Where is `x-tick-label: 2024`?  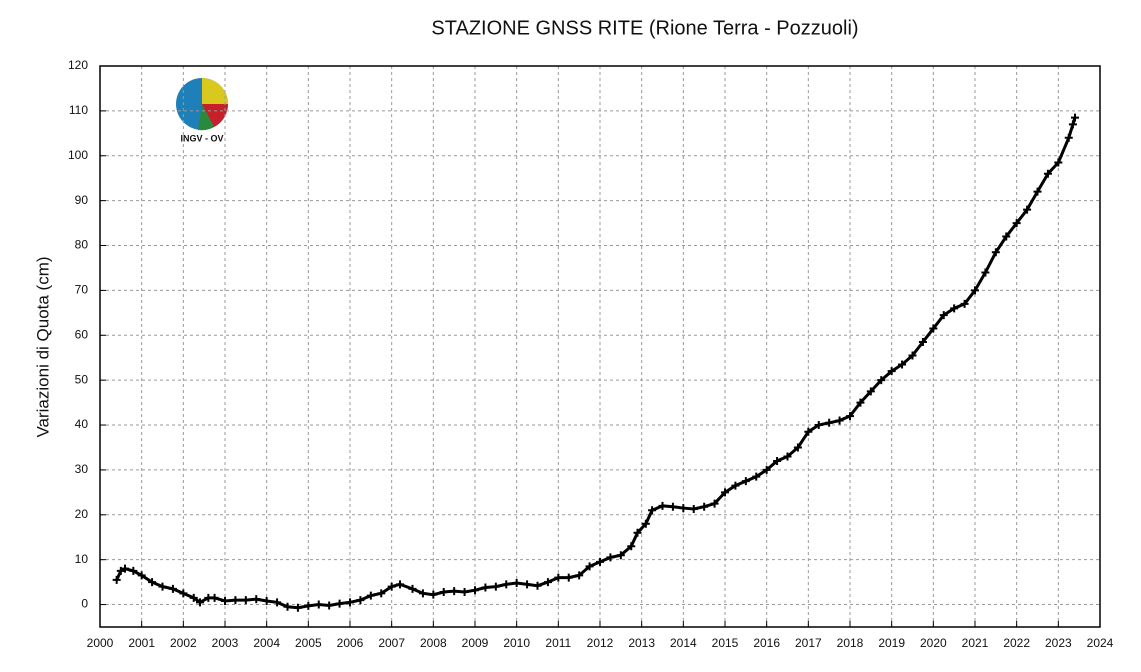 x-tick-label: 2024 is located at coordinates (1100, 643).